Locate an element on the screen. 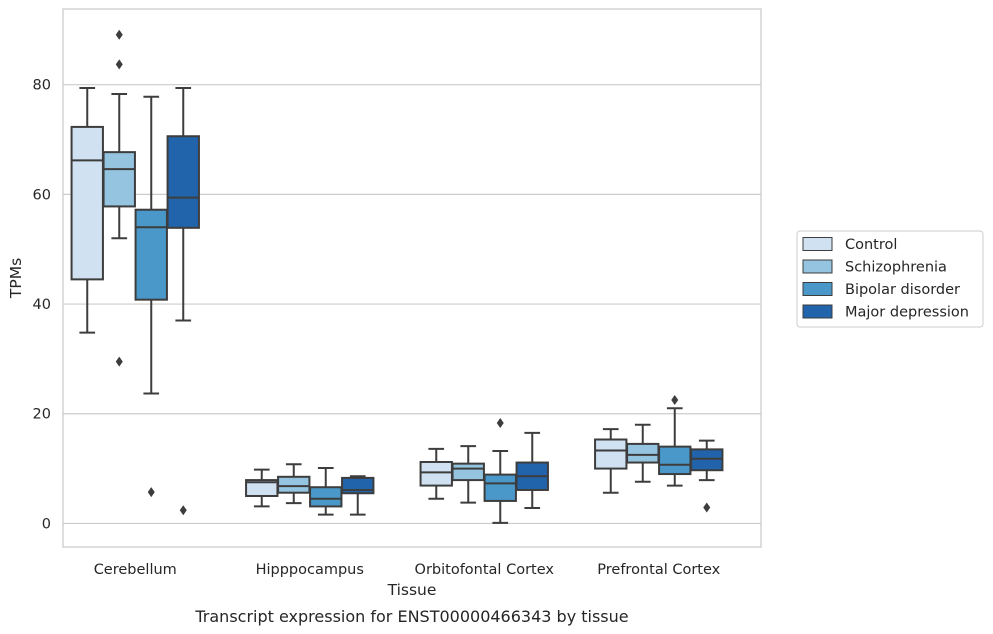 This screenshot has height=634, width=993. legend-label: Schizophrenia is located at coordinates (896, 268).